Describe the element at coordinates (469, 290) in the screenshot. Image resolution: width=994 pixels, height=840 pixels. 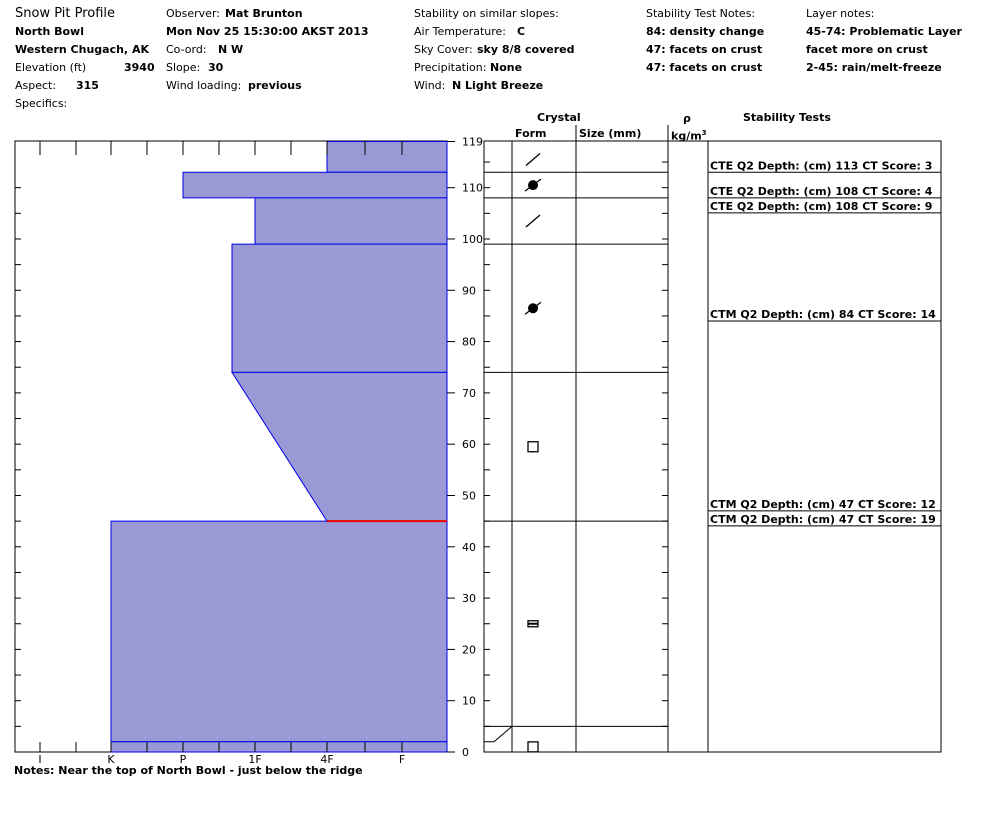
I see `depth-axis-label-90: 90` at that location.